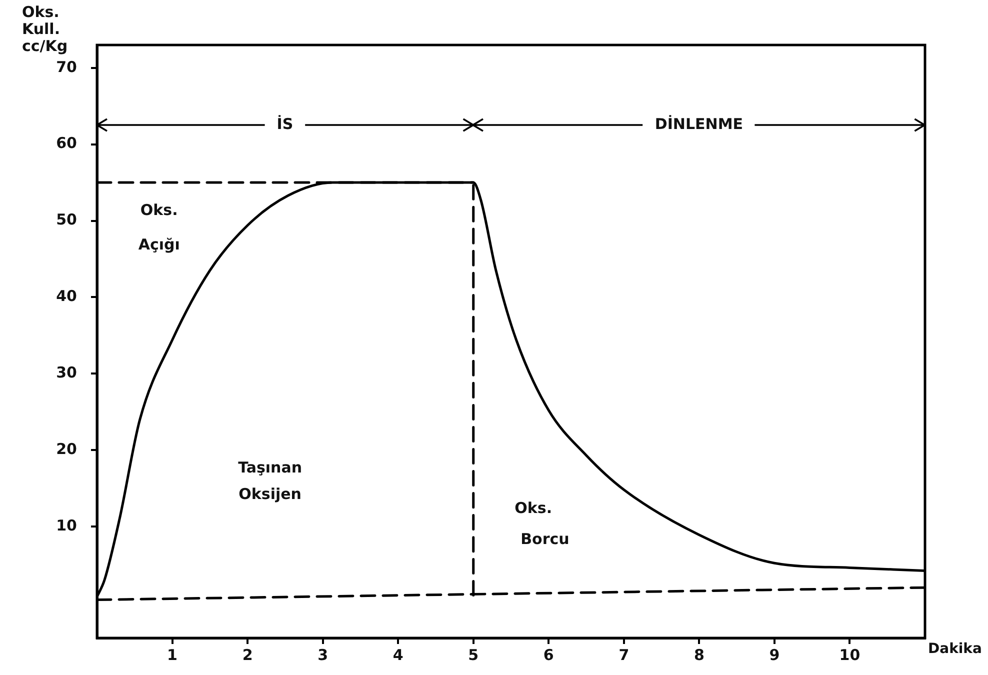 The width and height of the screenshot is (988, 675). Describe the element at coordinates (172, 655) in the screenshot. I see `x-tick-label: 1` at that location.